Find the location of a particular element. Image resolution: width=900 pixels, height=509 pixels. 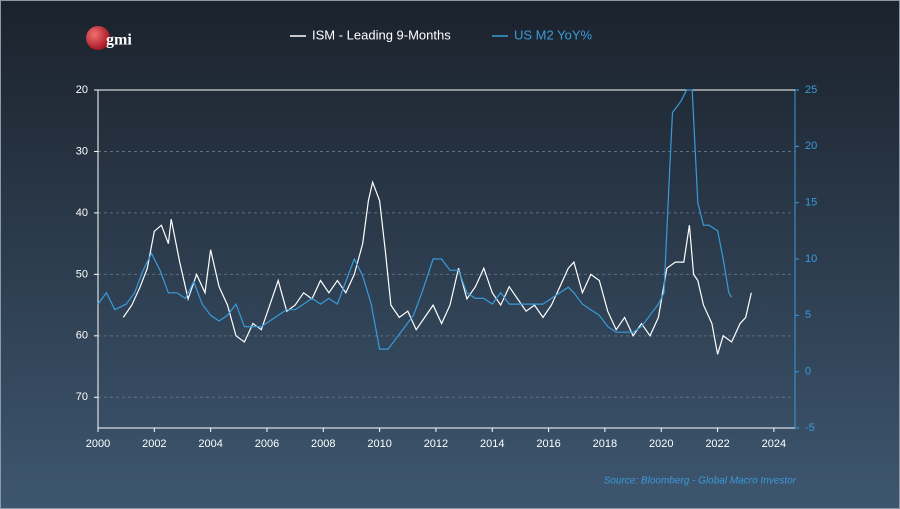

logo-icon is located at coordinates (98, 38).